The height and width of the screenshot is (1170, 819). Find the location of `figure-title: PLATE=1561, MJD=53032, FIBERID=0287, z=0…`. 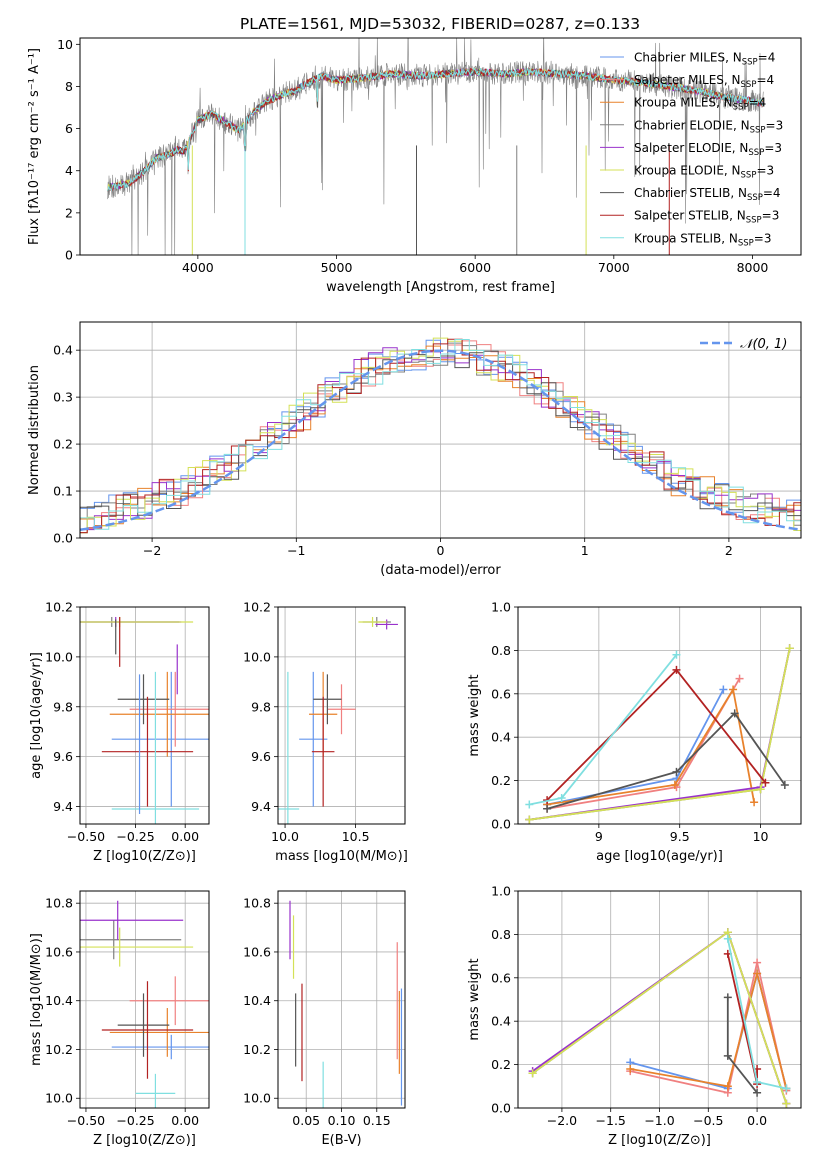

figure-title: PLATE=1561, MJD=53032, FIBERID=0287, z=0… is located at coordinates (440, 24).